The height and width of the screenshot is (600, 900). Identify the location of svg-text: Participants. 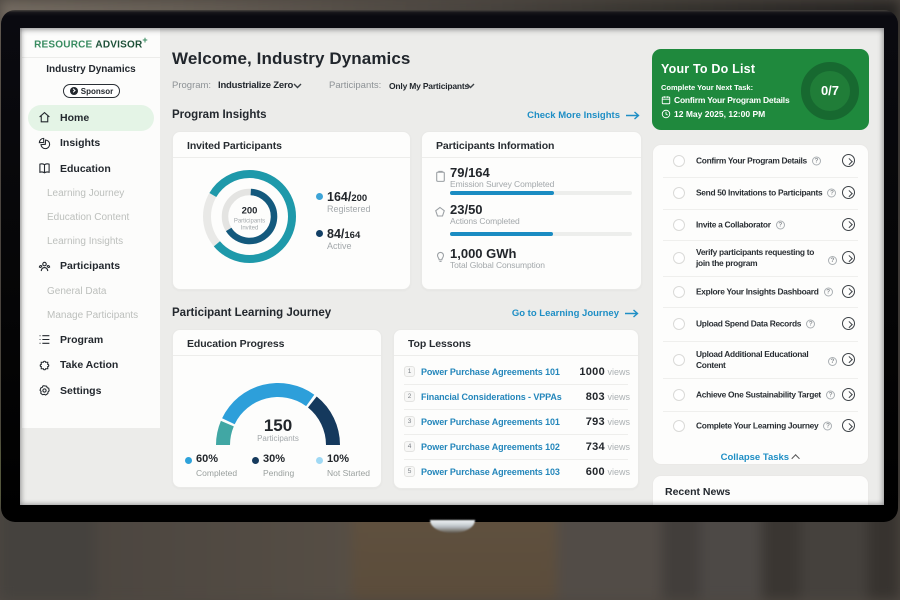
(249, 222).